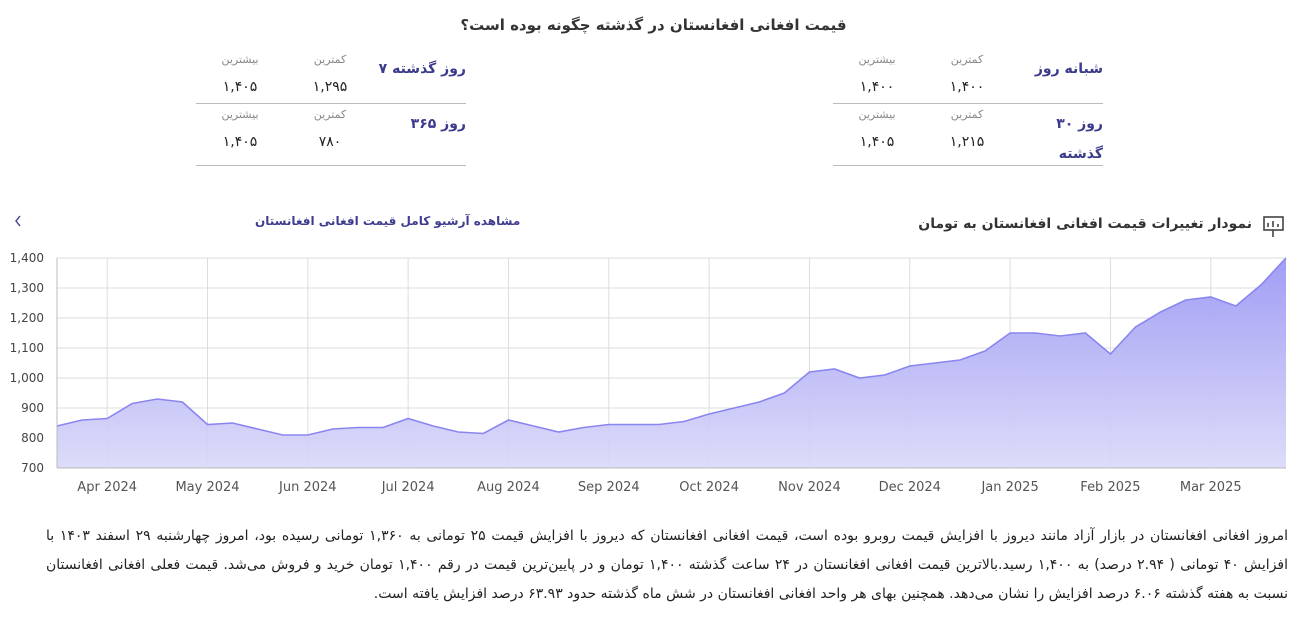 Image resolution: width=1307 pixels, height=630 pixels. What do you see at coordinates (27, 348) in the screenshot?
I see `y-tick-label: 1,100` at bounding box center [27, 348].